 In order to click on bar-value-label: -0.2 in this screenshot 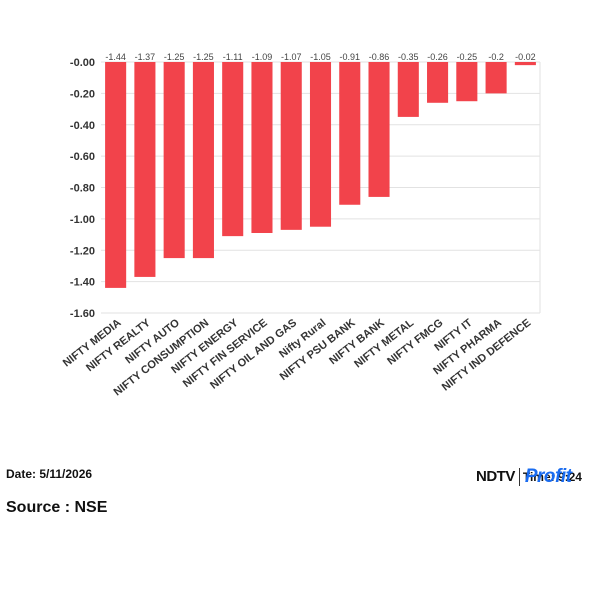, I will do `click(496, 57)`.